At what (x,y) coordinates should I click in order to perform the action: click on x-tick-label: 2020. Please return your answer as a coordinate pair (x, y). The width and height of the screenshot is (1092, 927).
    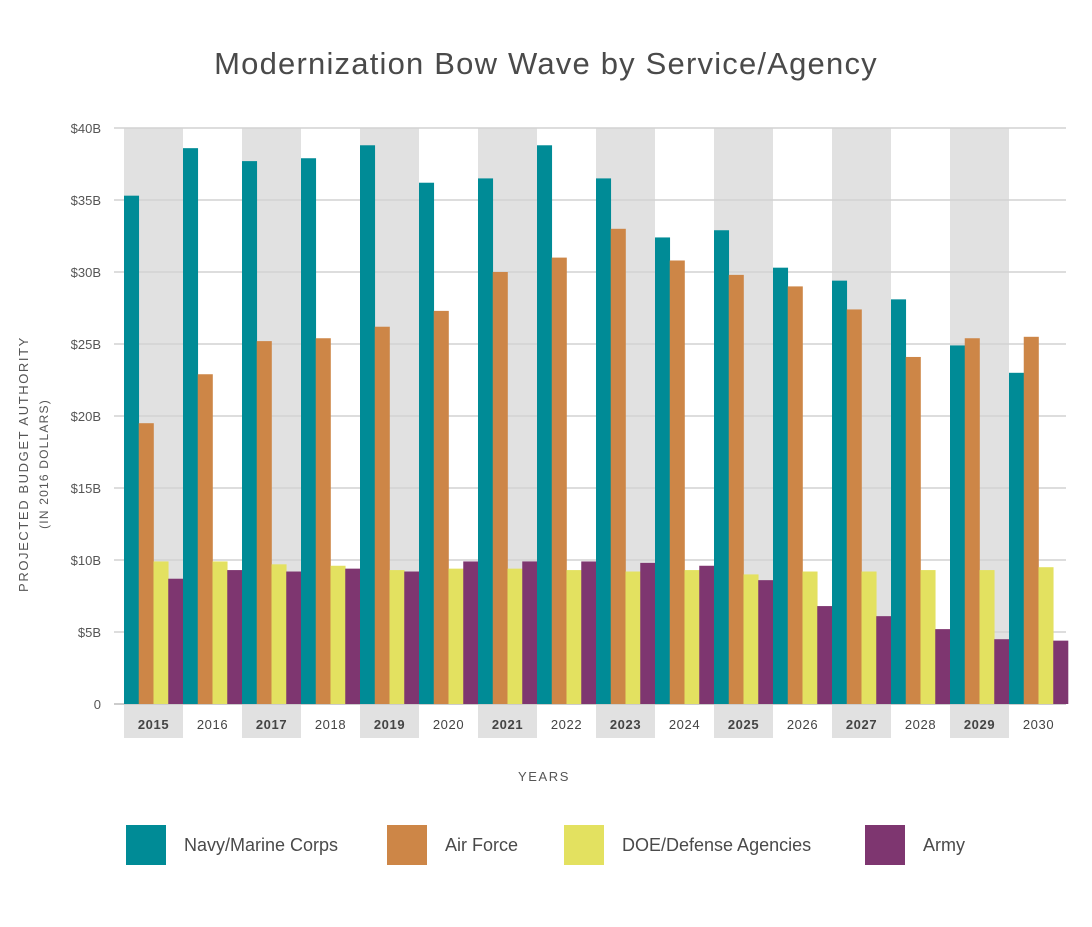
    Looking at the image, I should click on (448, 724).